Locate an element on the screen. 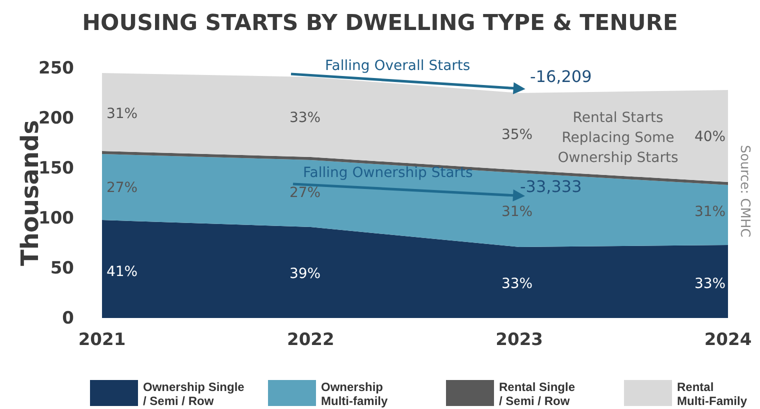 This screenshot has width=760, height=409. legend-label: Rental Single / Semi / Row is located at coordinates (537, 394).